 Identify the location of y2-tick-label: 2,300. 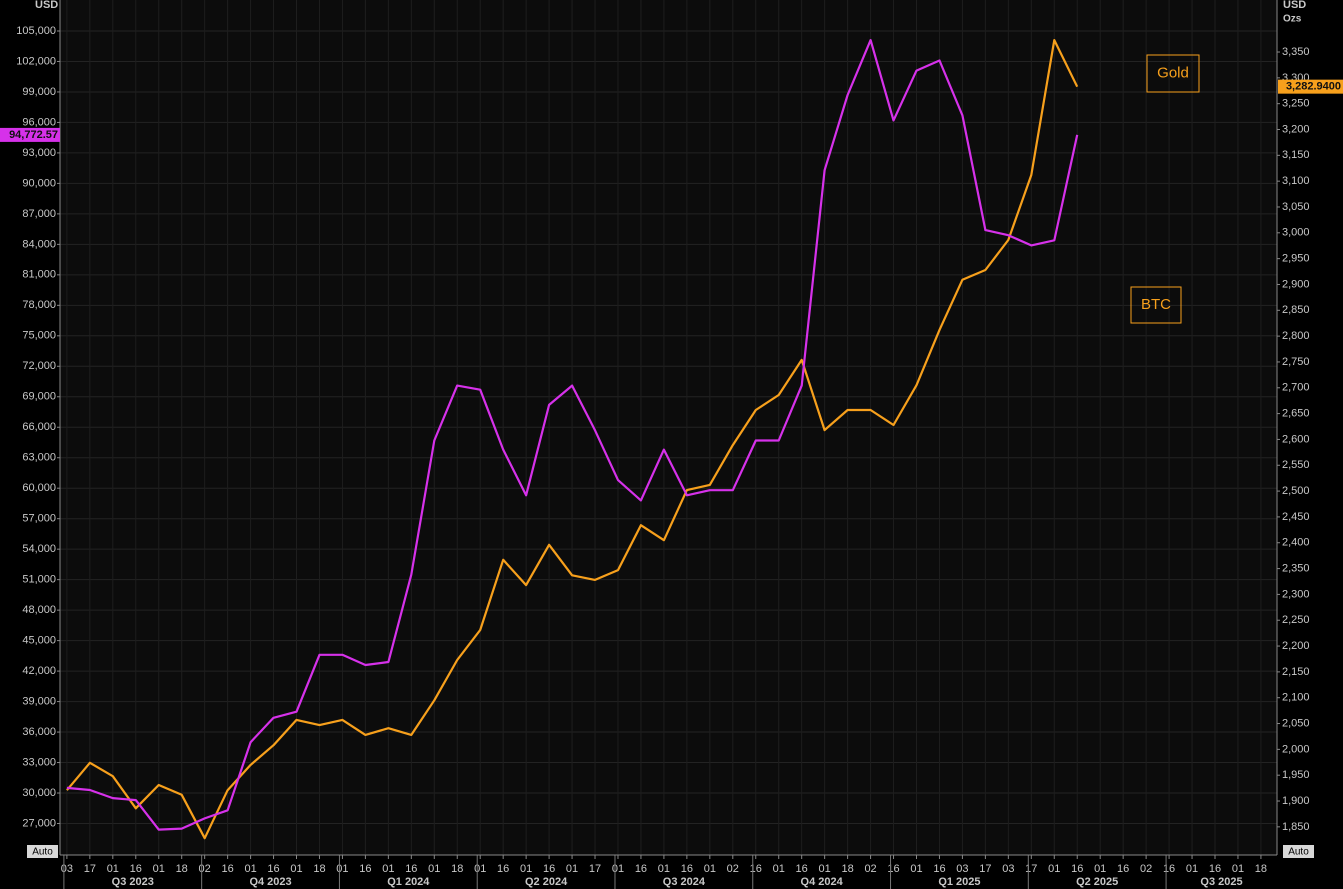
(1296, 594).